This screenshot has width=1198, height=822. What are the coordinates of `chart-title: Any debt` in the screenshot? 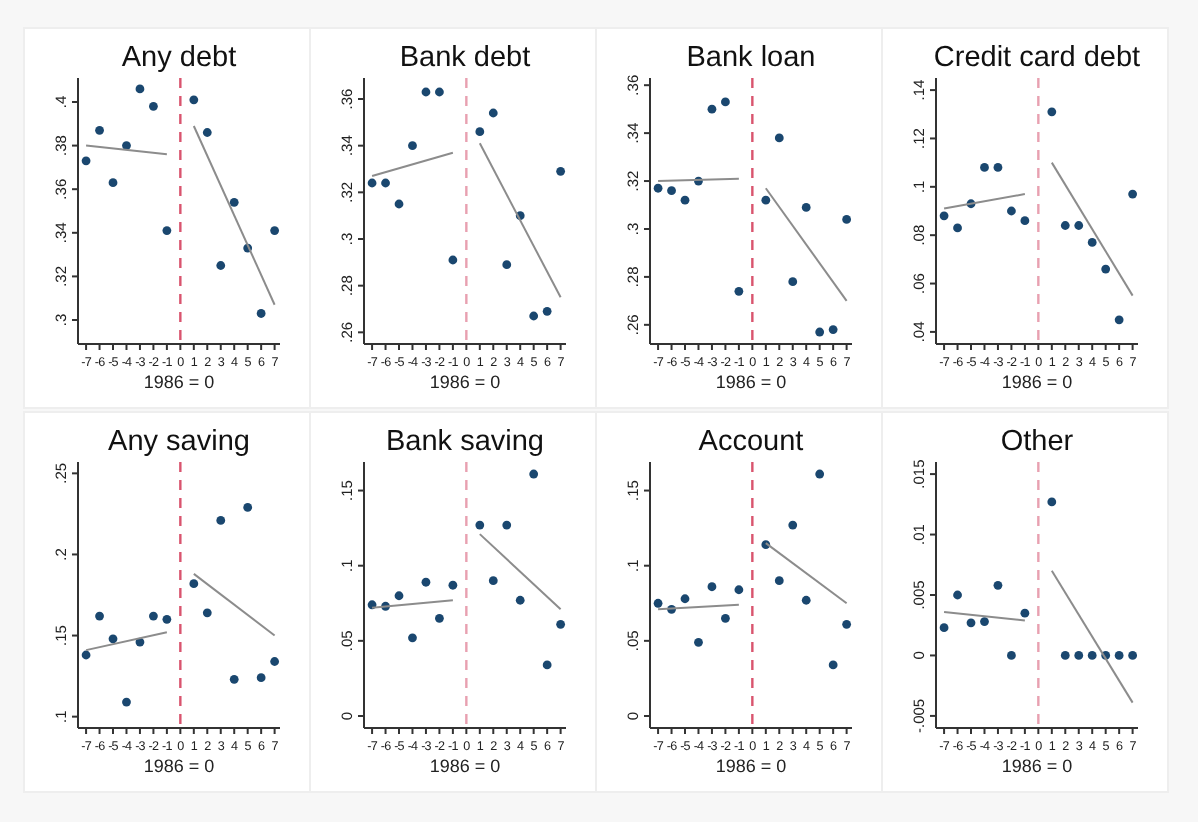 It's located at (179, 58).